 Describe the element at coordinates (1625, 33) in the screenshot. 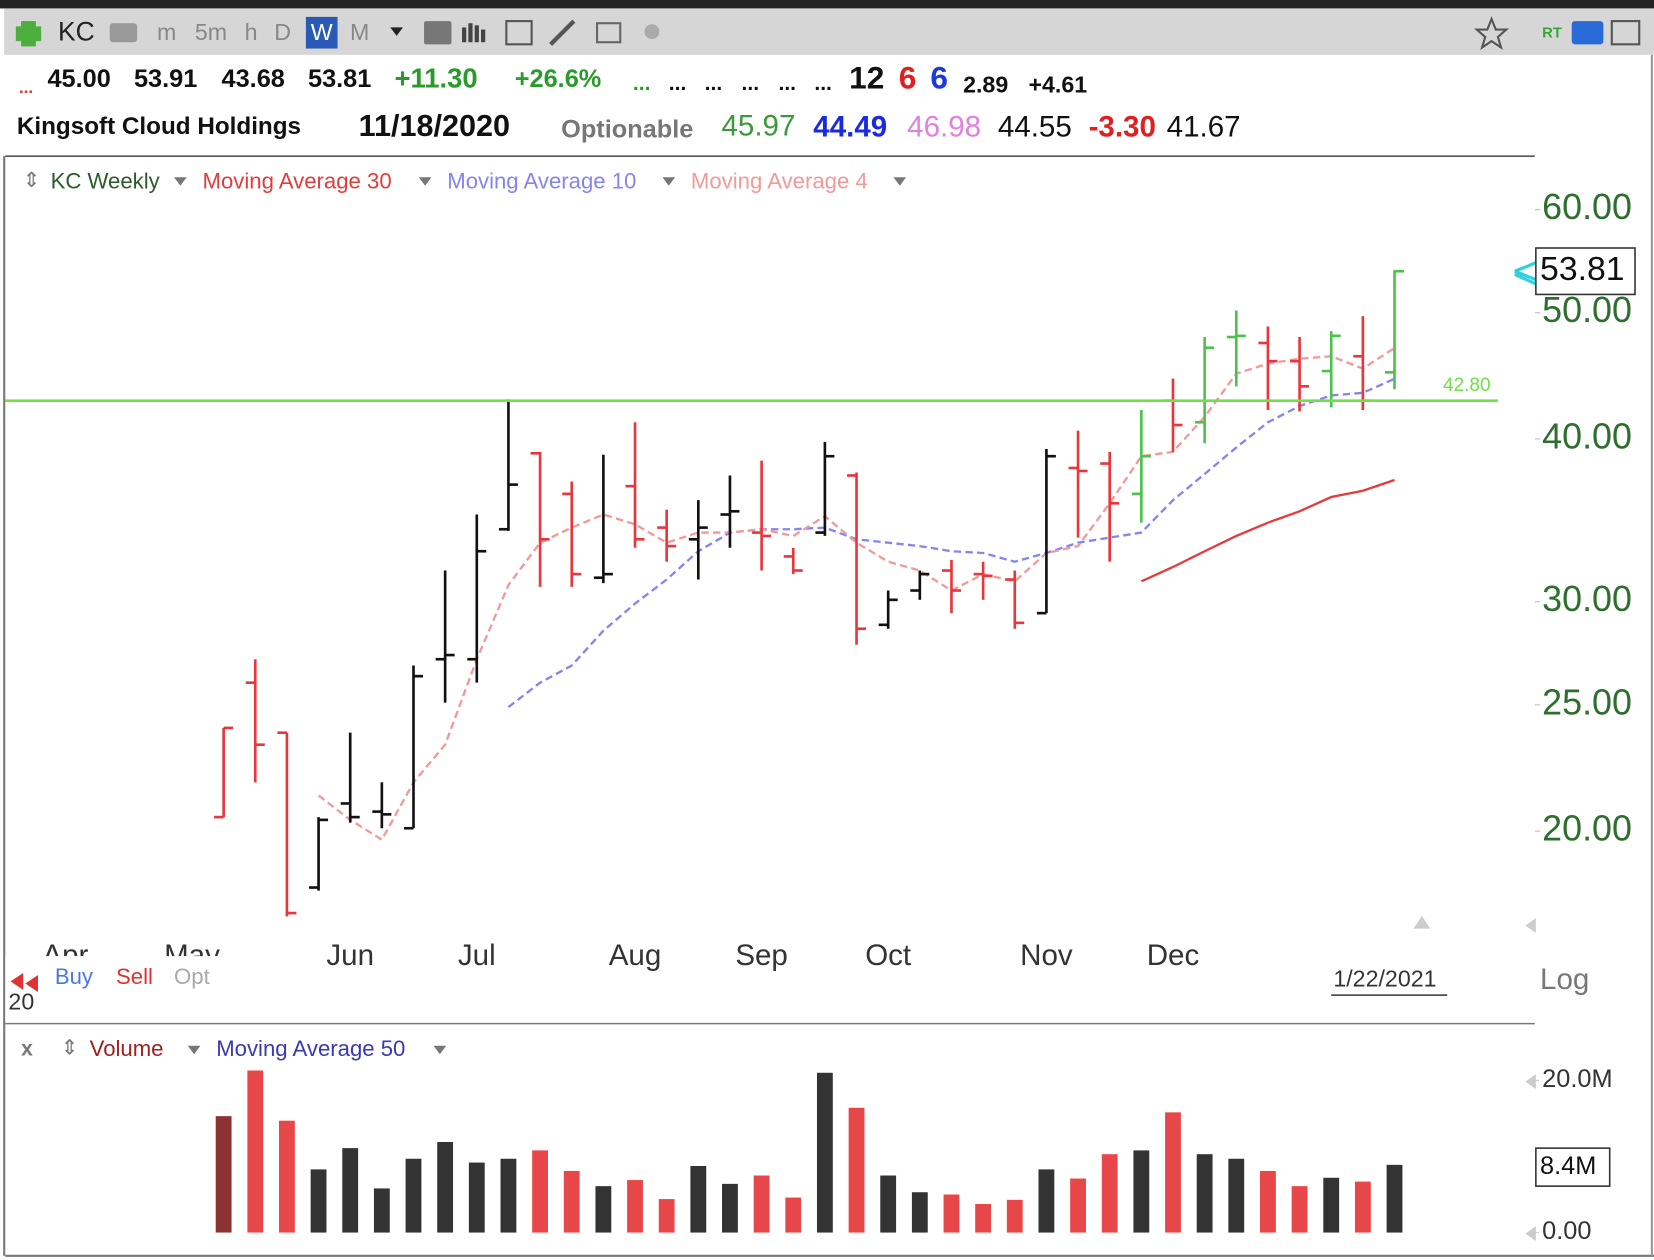

I see `save-icon` at that location.